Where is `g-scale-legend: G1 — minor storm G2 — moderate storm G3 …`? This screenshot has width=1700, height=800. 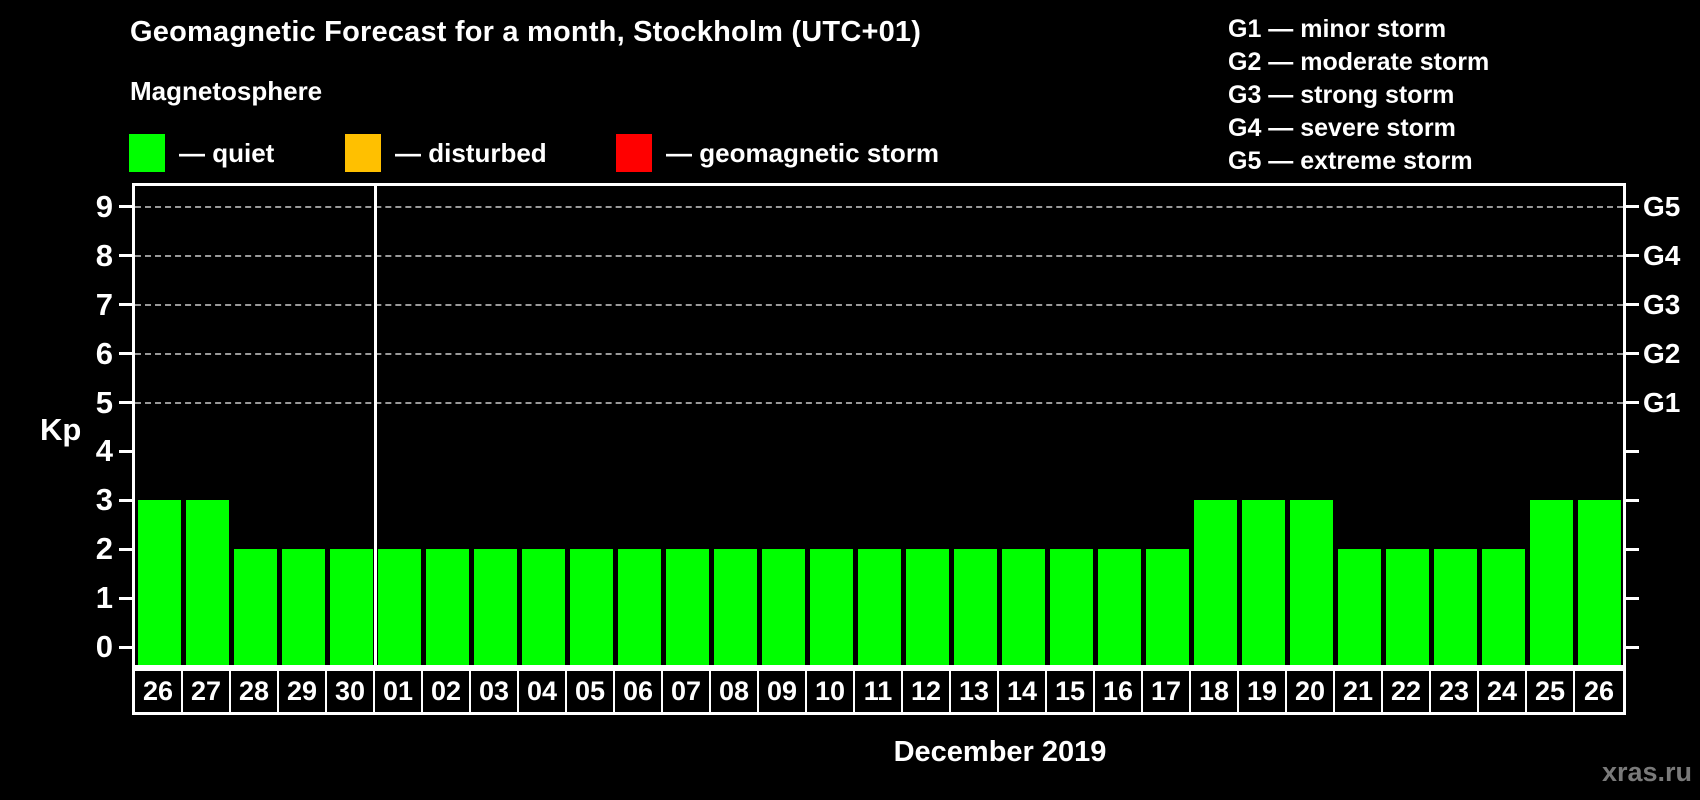 g-scale-legend: G1 — minor storm G2 — moderate storm G3 … is located at coordinates (1358, 95).